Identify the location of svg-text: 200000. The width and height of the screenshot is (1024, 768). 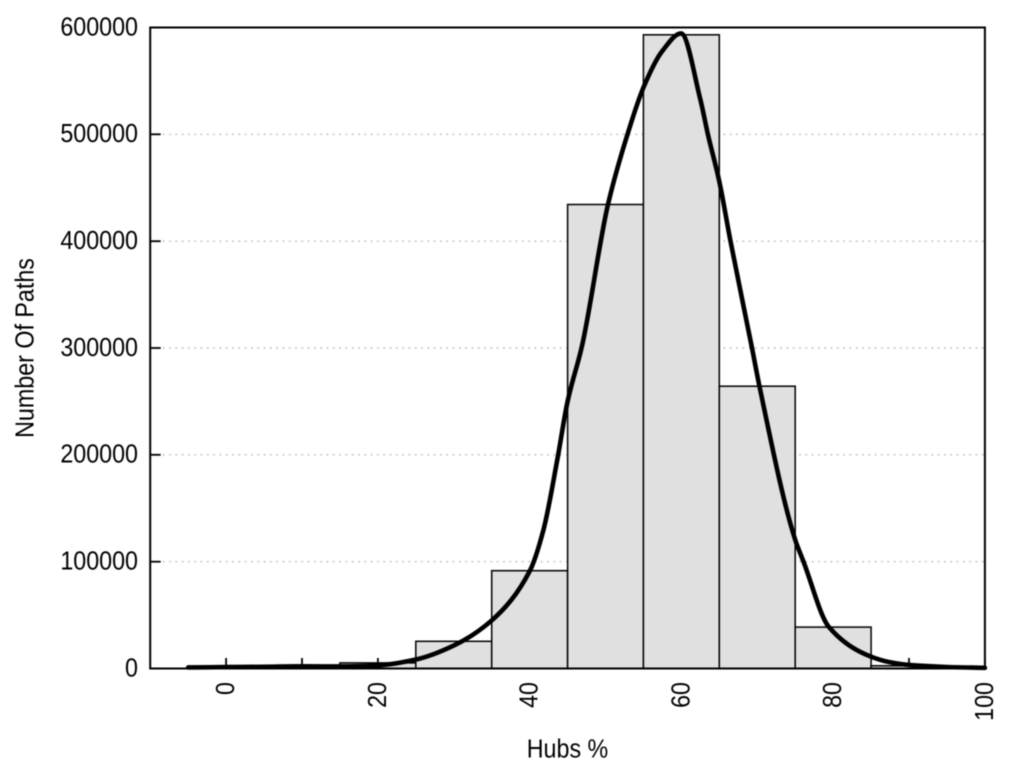
(99, 455).